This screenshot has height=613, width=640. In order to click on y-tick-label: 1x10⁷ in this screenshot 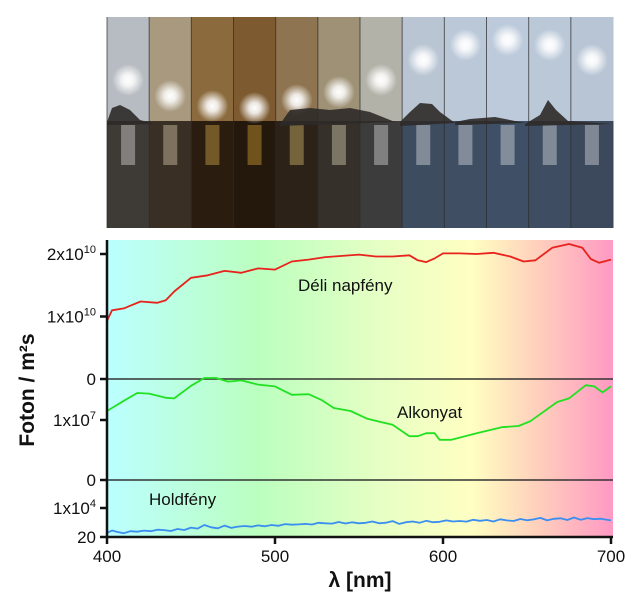, I will do `click(74, 420)`.